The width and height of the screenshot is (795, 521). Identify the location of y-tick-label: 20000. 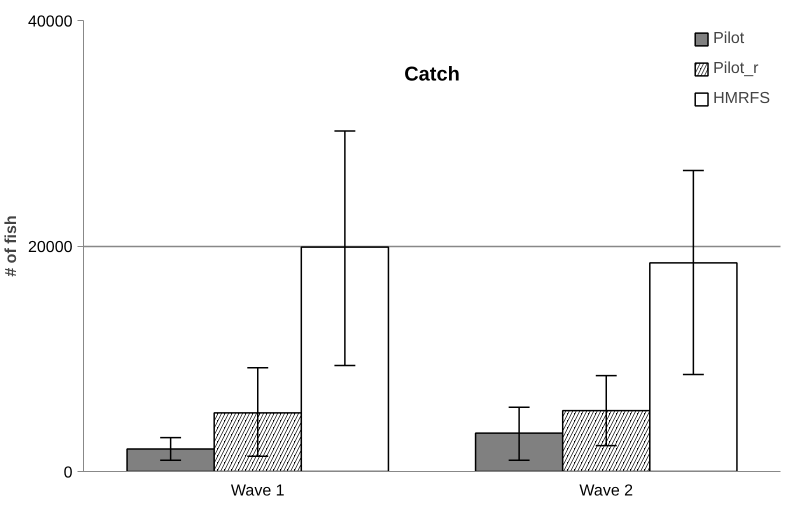
(50, 247).